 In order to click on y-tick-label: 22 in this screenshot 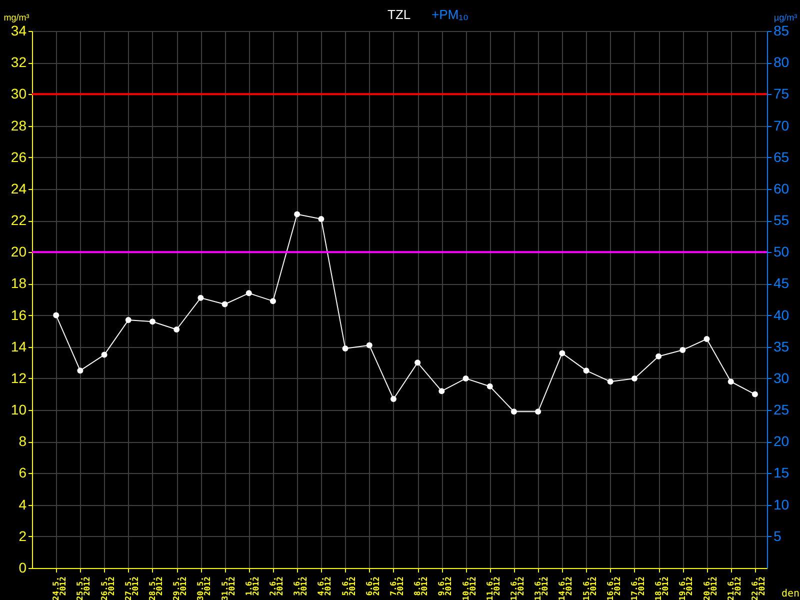, I will do `click(18, 220)`.